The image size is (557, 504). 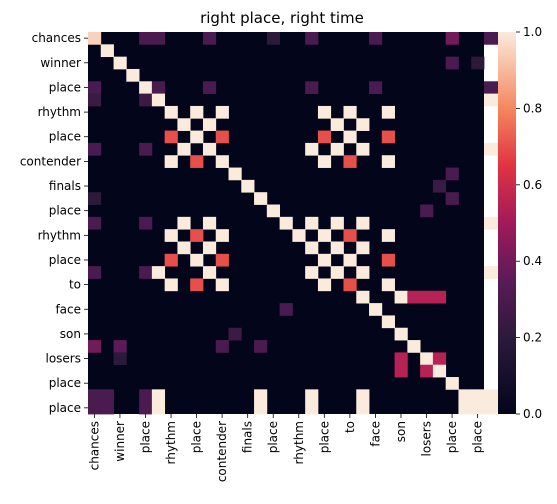 What do you see at coordinates (75, 285) in the screenshot?
I see `y-tick-label: to` at bounding box center [75, 285].